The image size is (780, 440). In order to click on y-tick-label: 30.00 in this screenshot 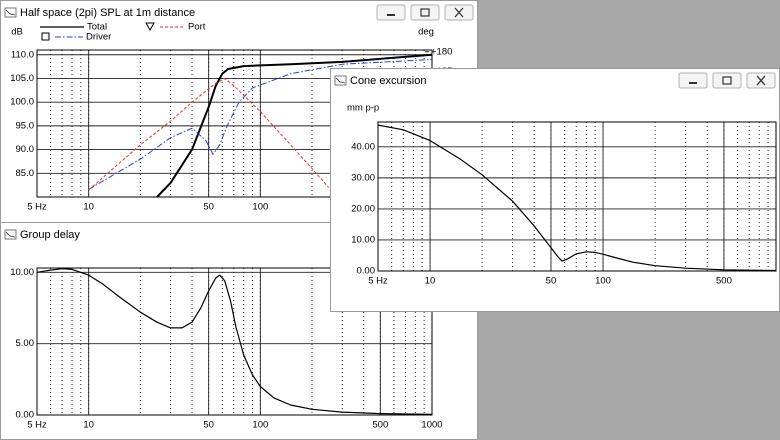, I will do `click(363, 177)`.